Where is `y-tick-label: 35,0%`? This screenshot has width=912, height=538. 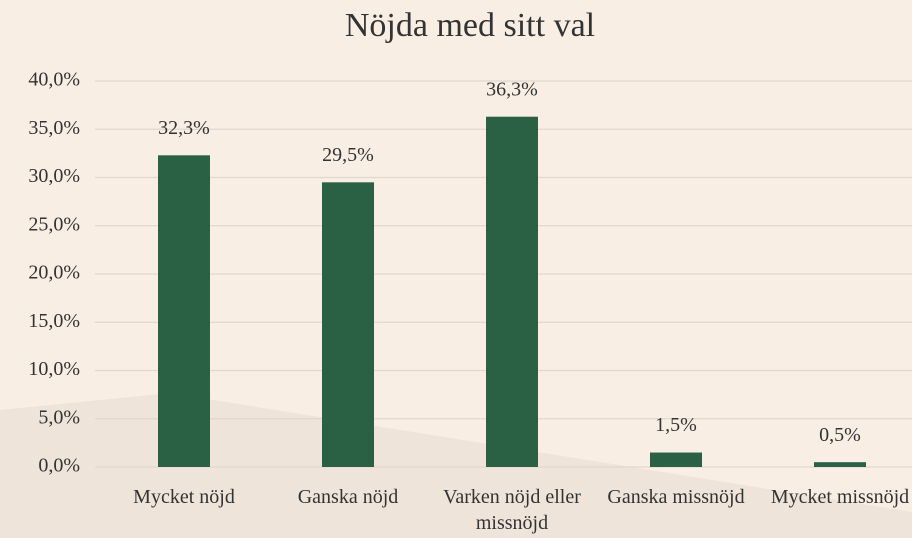 y-tick-label: 35,0% is located at coordinates (54, 128).